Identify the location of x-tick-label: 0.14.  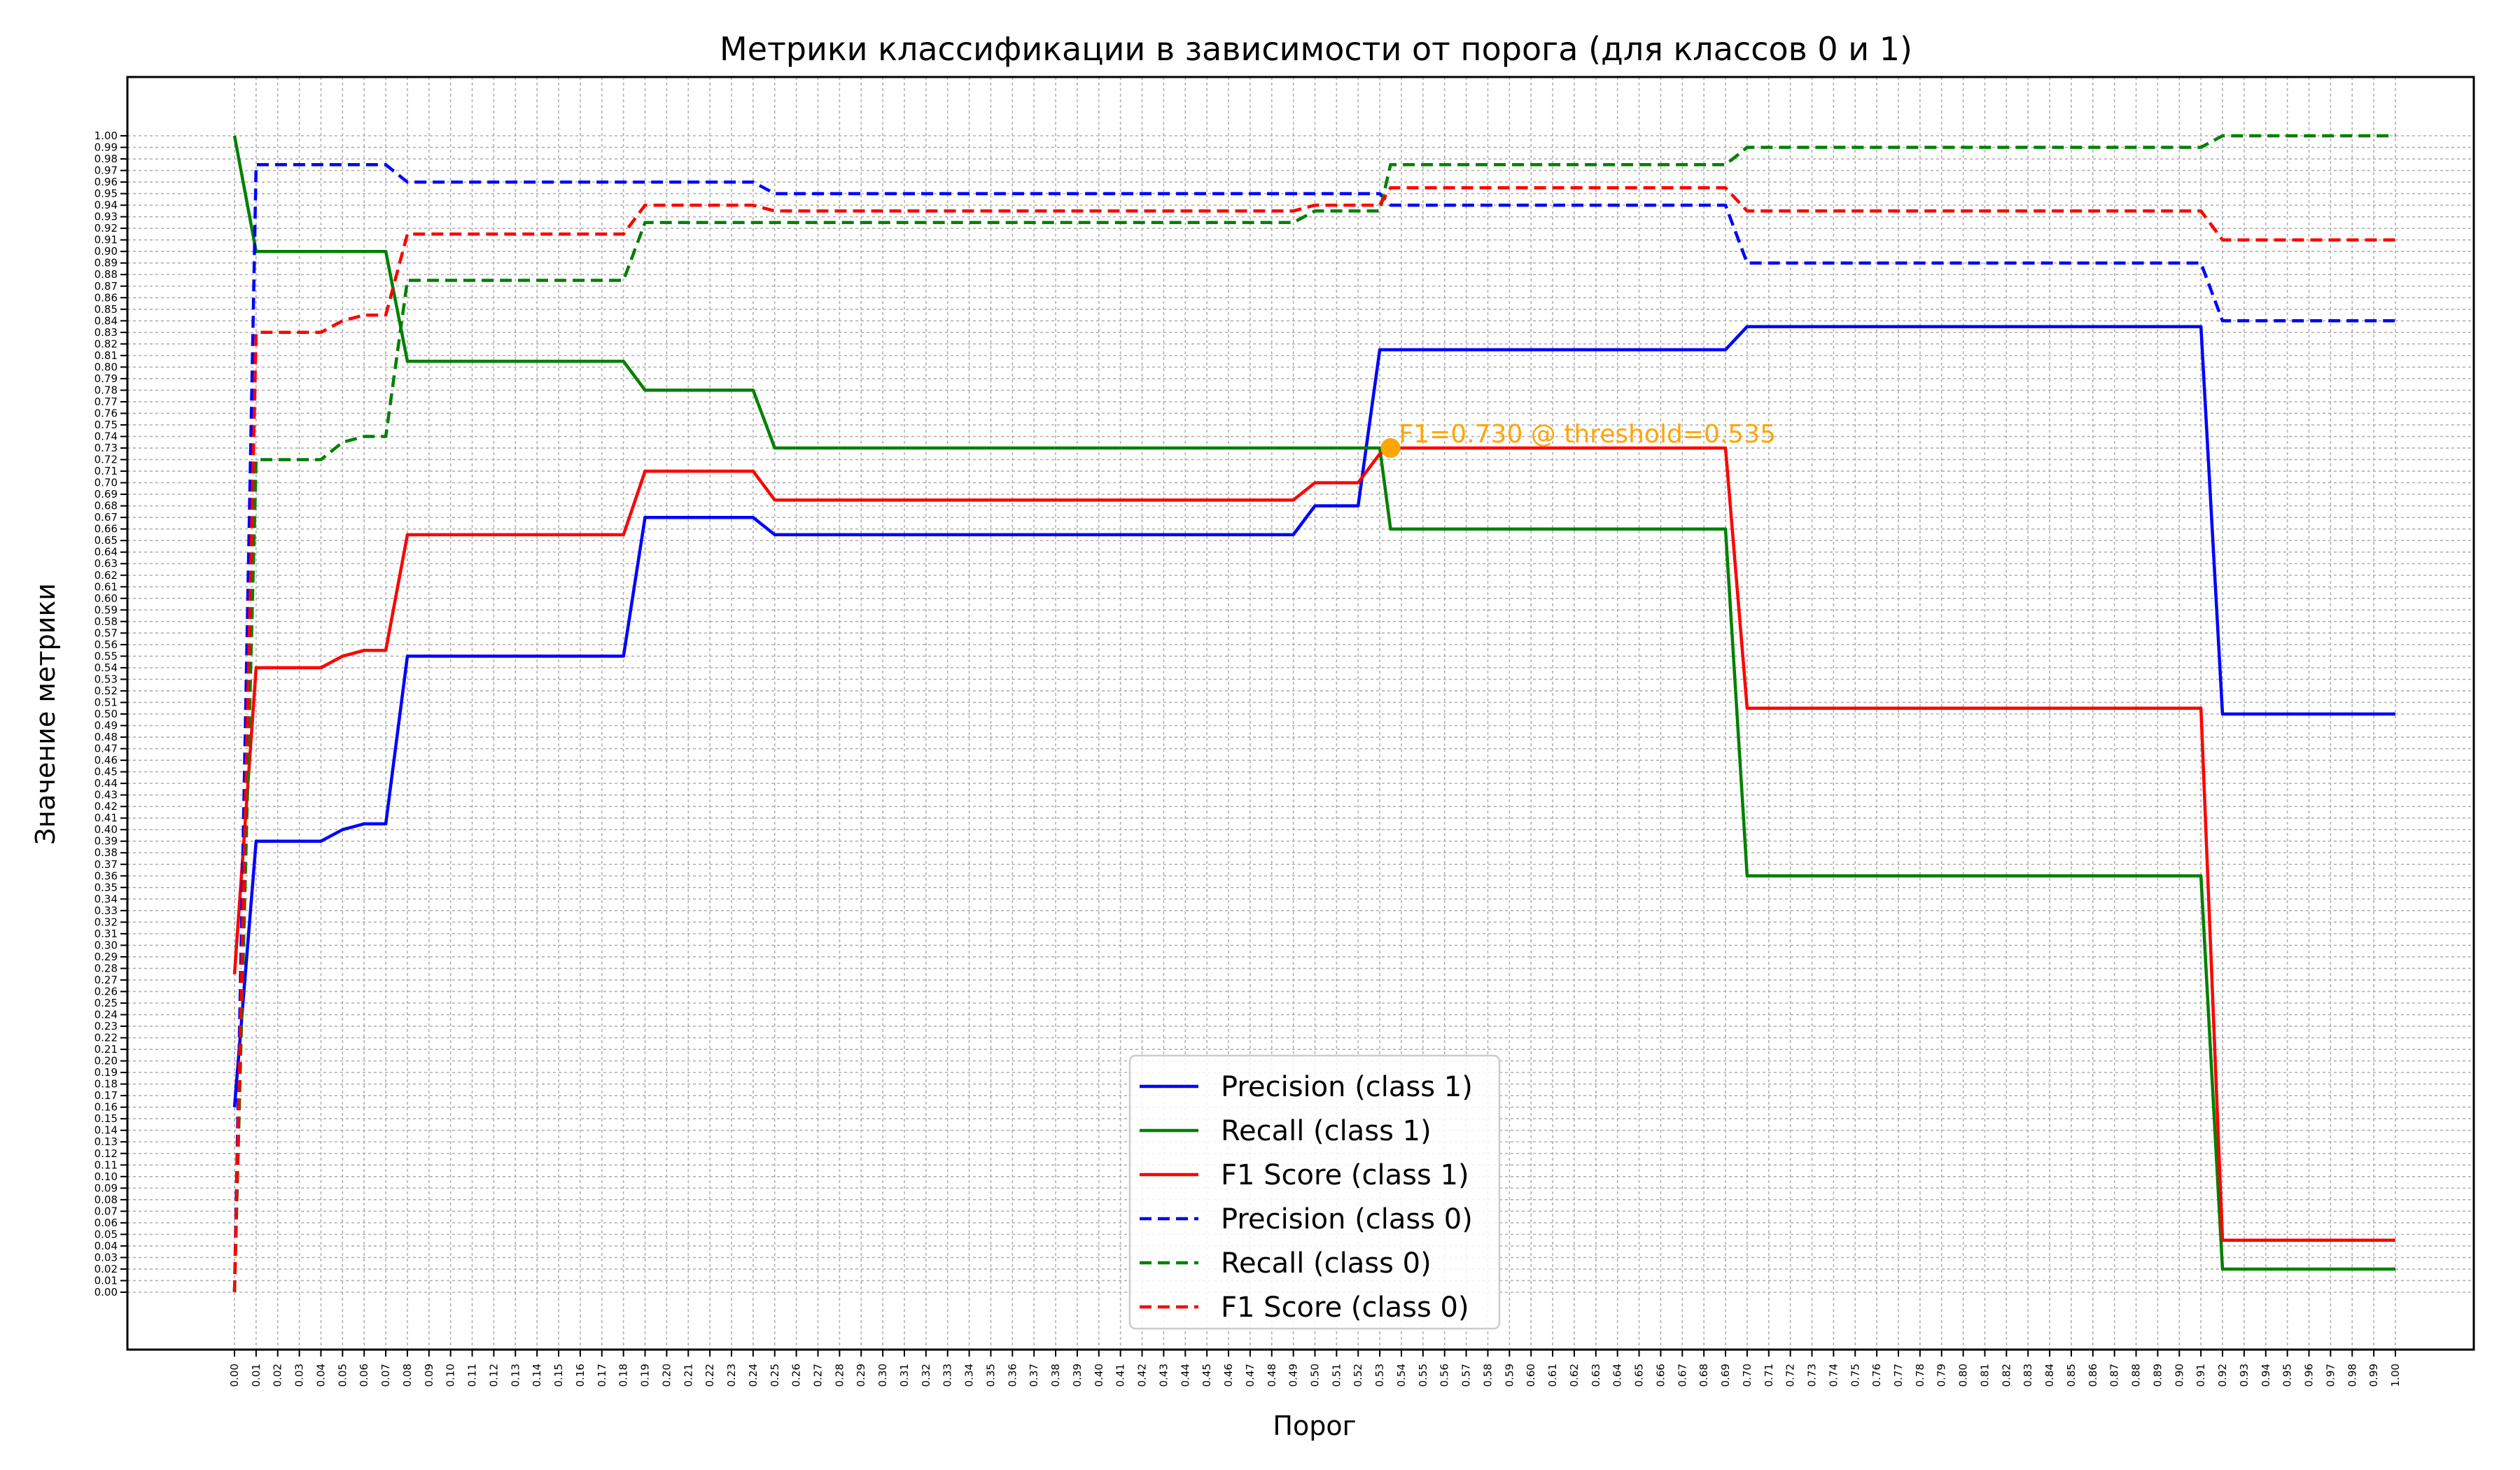
(537, 1375).